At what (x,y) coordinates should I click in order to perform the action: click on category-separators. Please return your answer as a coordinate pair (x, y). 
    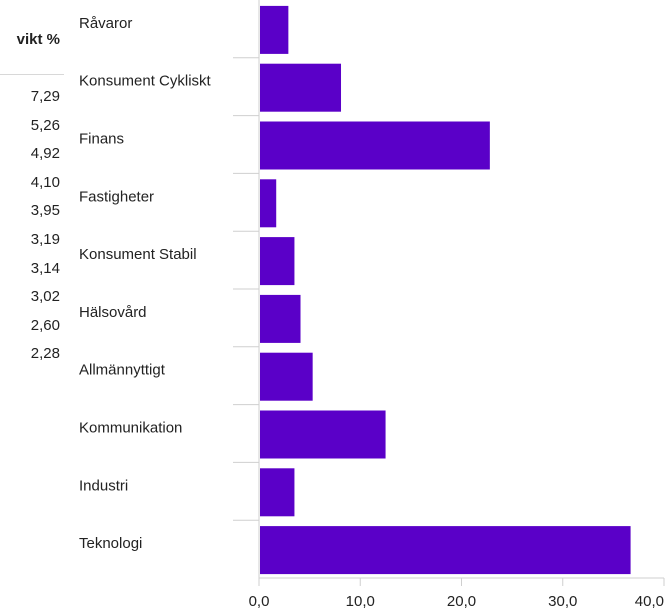
    Looking at the image, I should click on (246, 289).